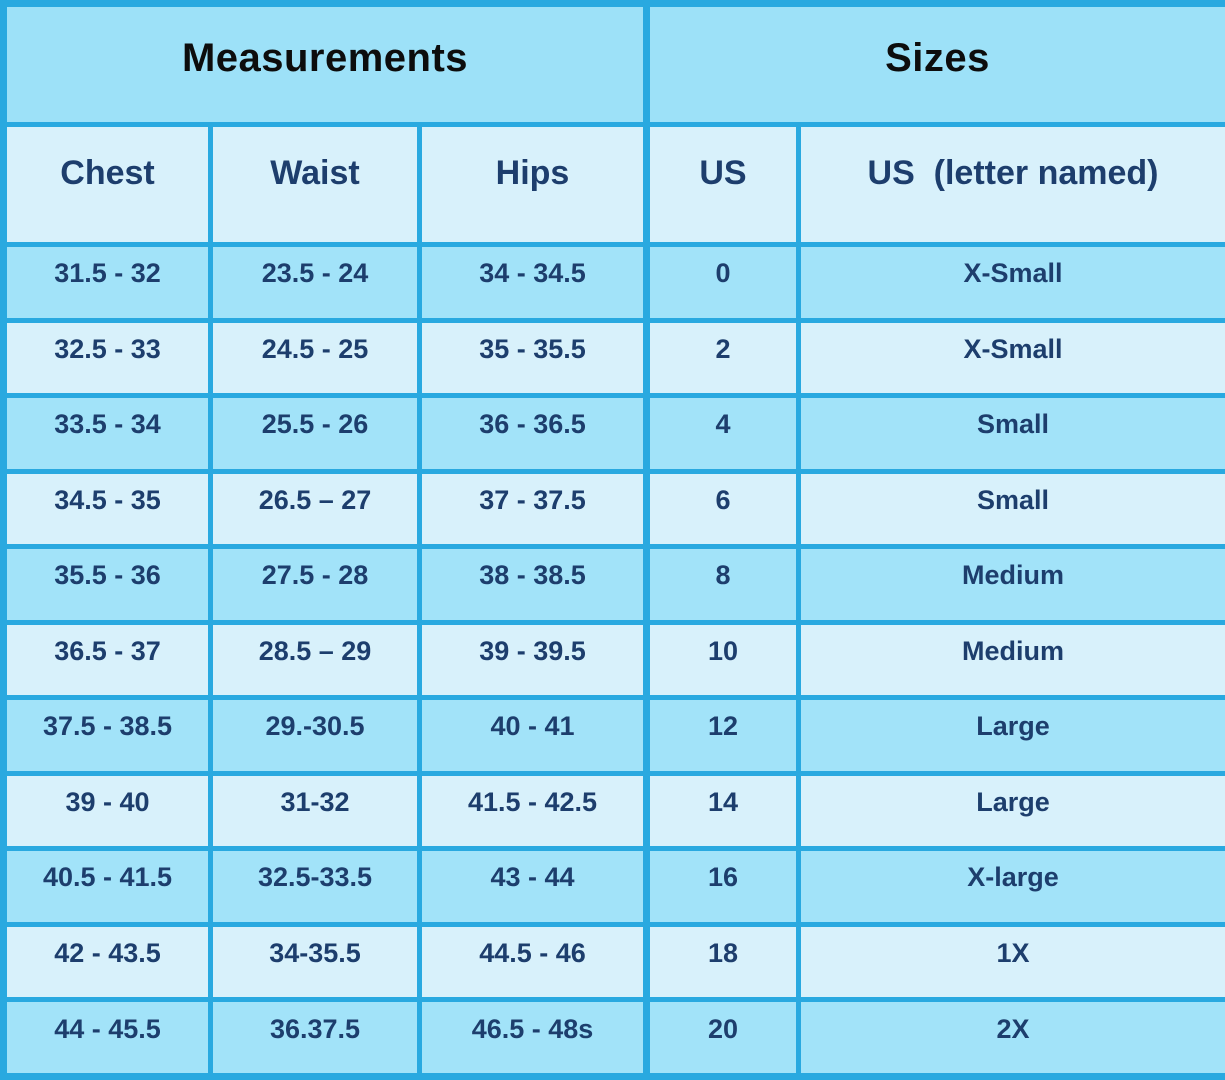 This screenshot has width=1225, height=1080. What do you see at coordinates (107, 961) in the screenshot?
I see `chest-cell: 42 - 43.5` at bounding box center [107, 961].